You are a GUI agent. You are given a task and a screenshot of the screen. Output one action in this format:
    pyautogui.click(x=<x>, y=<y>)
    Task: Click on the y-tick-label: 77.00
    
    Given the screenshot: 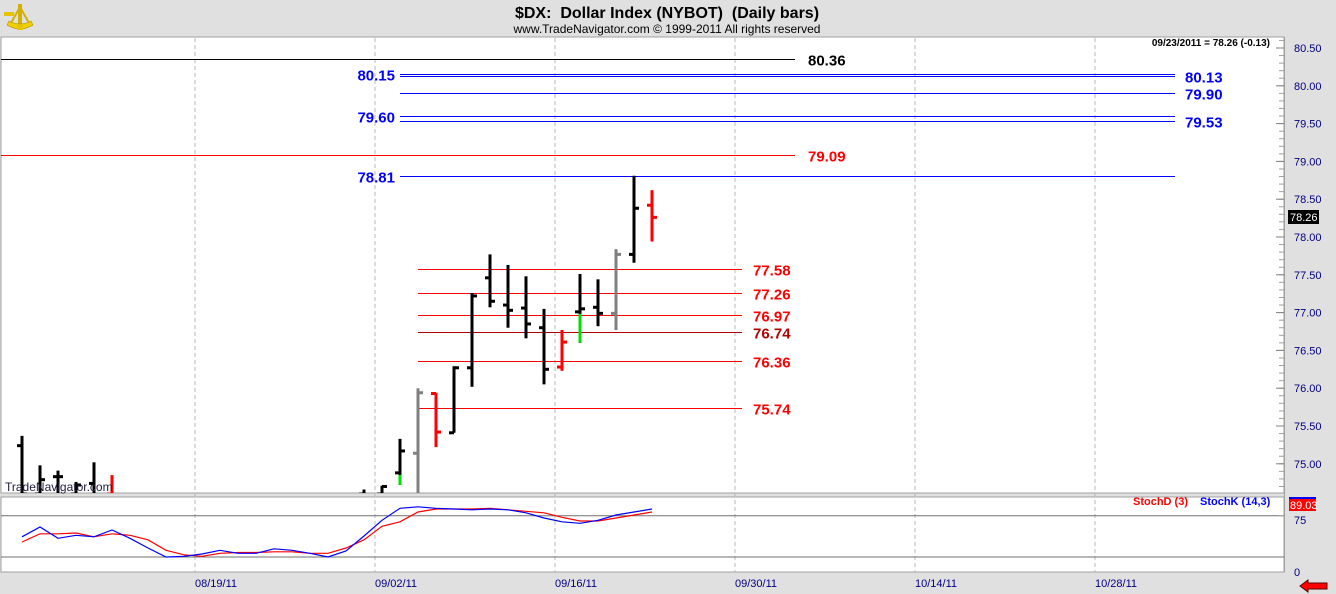 What is the action you would take?
    pyautogui.click(x=1308, y=314)
    